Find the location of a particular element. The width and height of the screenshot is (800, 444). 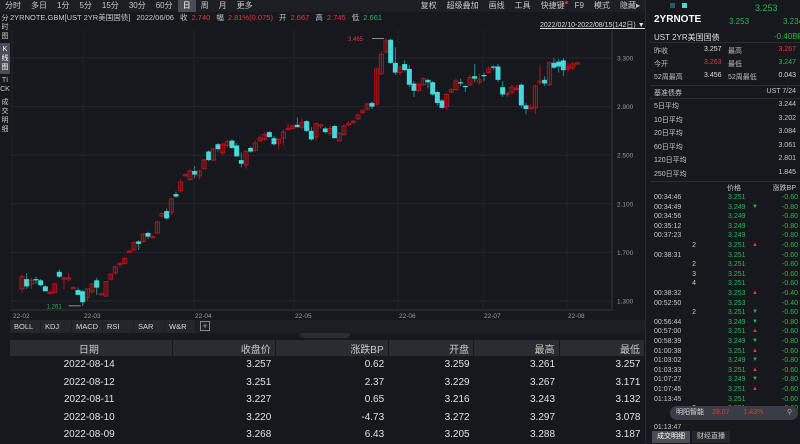

notification-dot-icon is located at coordinates (566, 2).